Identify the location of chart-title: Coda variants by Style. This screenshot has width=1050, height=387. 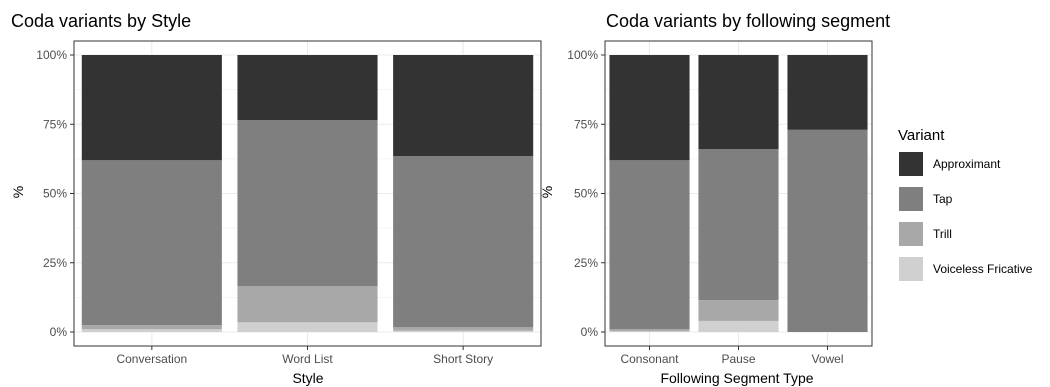
(101, 21).